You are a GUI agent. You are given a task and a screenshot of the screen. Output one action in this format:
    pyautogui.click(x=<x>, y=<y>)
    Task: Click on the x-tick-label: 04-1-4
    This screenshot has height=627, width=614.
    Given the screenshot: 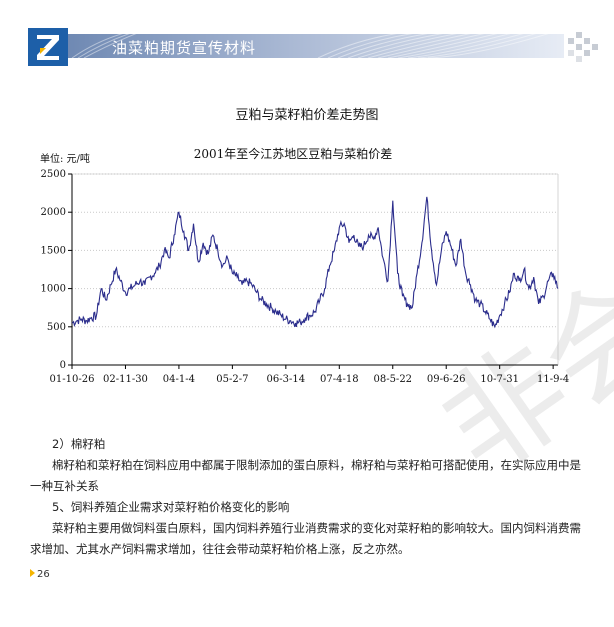 What is the action you would take?
    pyautogui.click(x=179, y=379)
    